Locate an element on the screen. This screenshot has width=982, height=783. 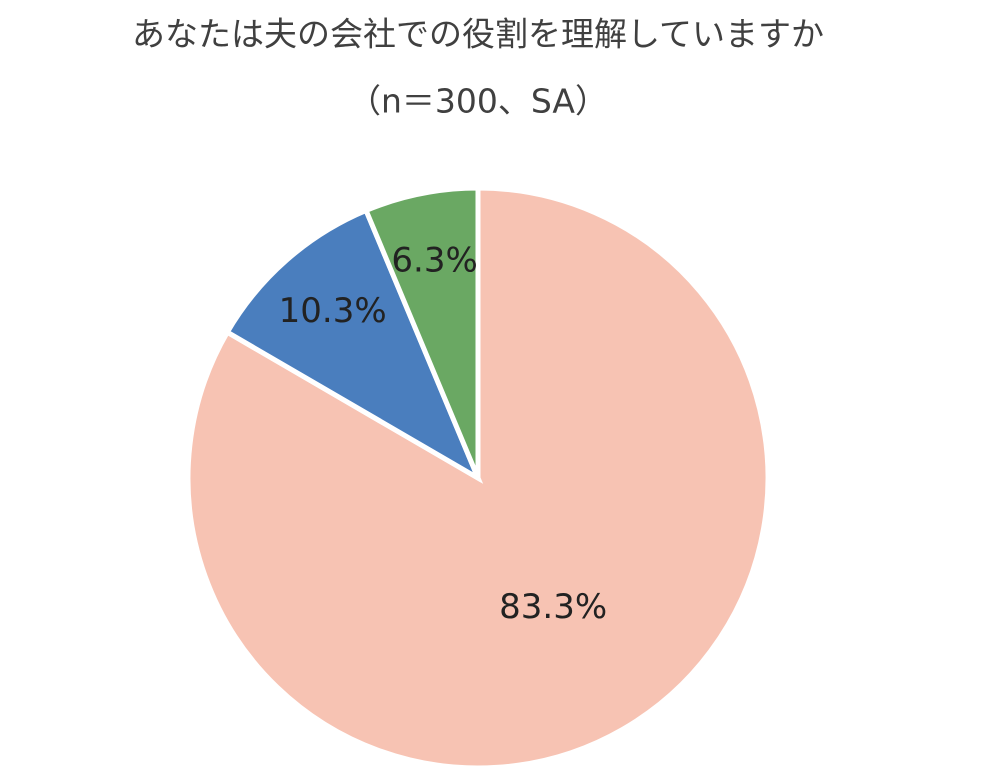
chart-title: あなたは夫の会社での役割を理解していますか is located at coordinates (478, 34).